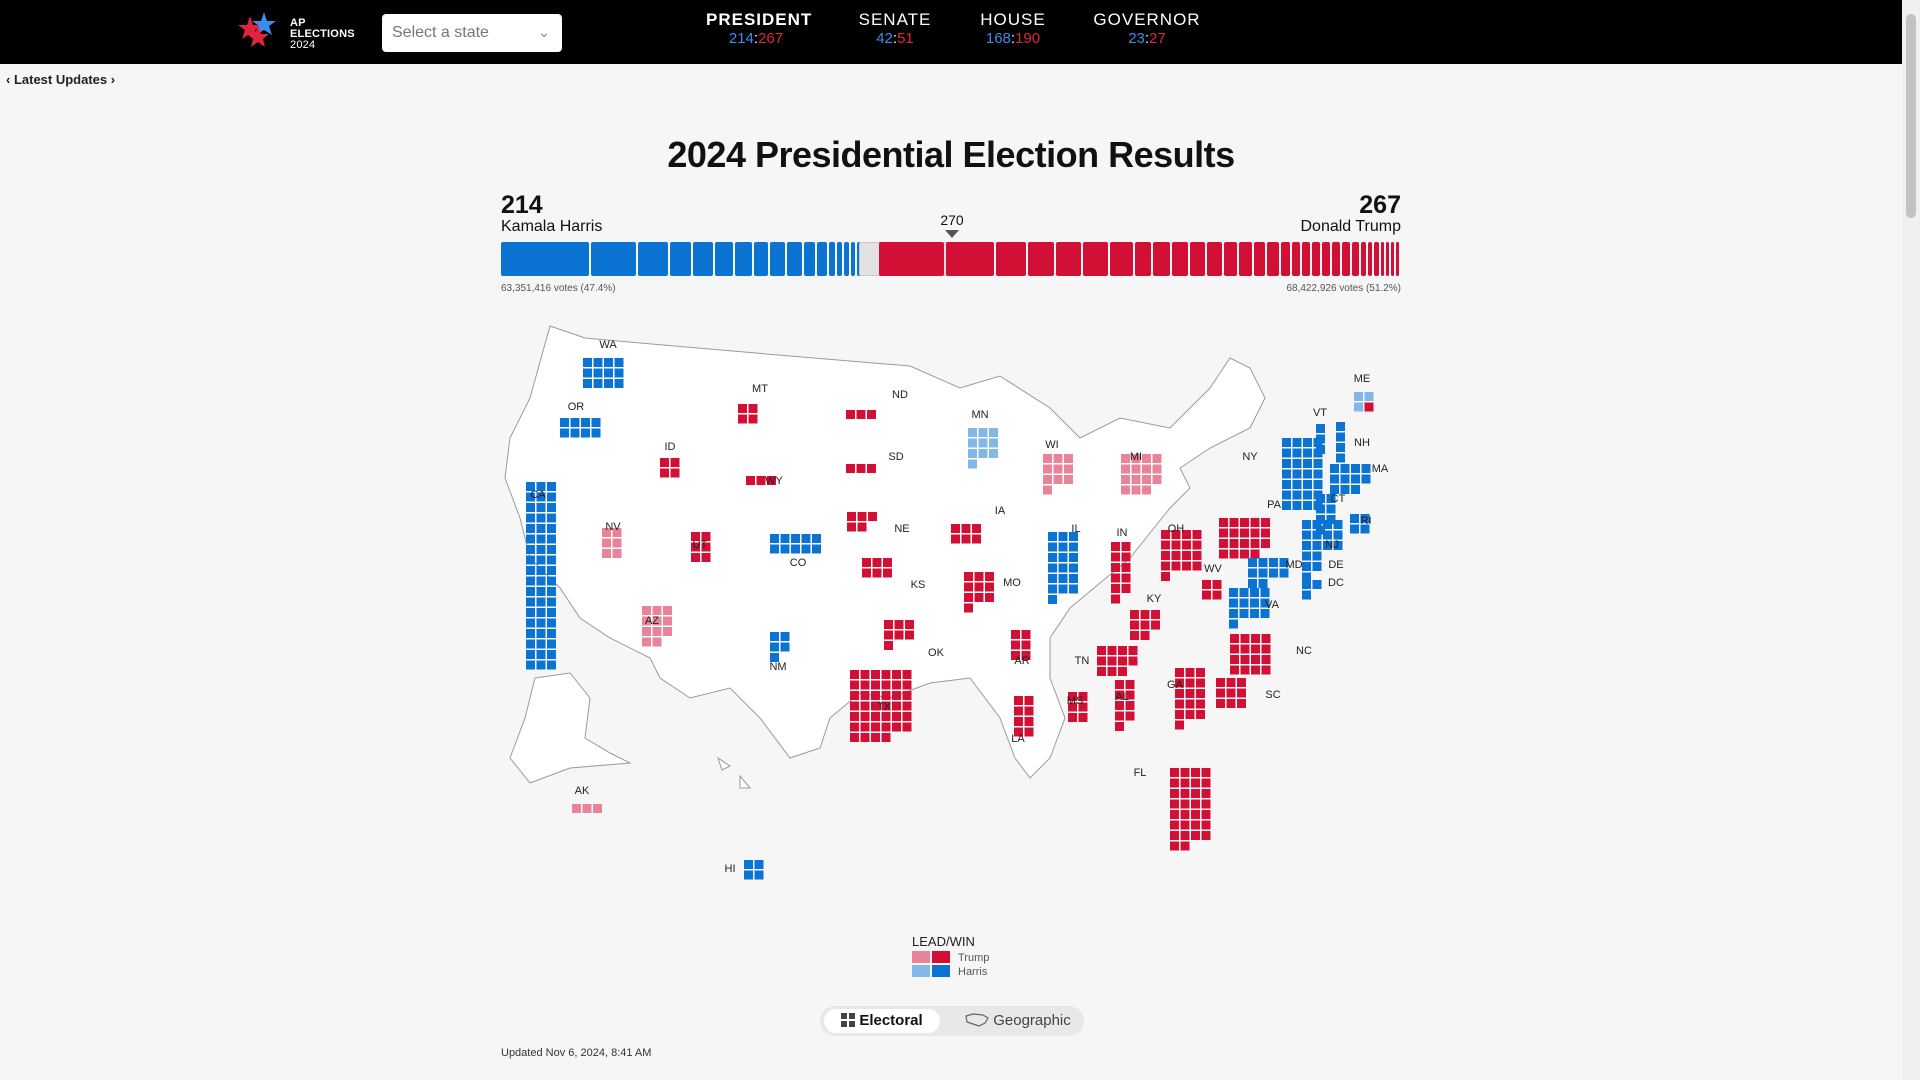  What do you see at coordinates (1361, 524) in the screenshot?
I see `state-ri: RI` at bounding box center [1361, 524].